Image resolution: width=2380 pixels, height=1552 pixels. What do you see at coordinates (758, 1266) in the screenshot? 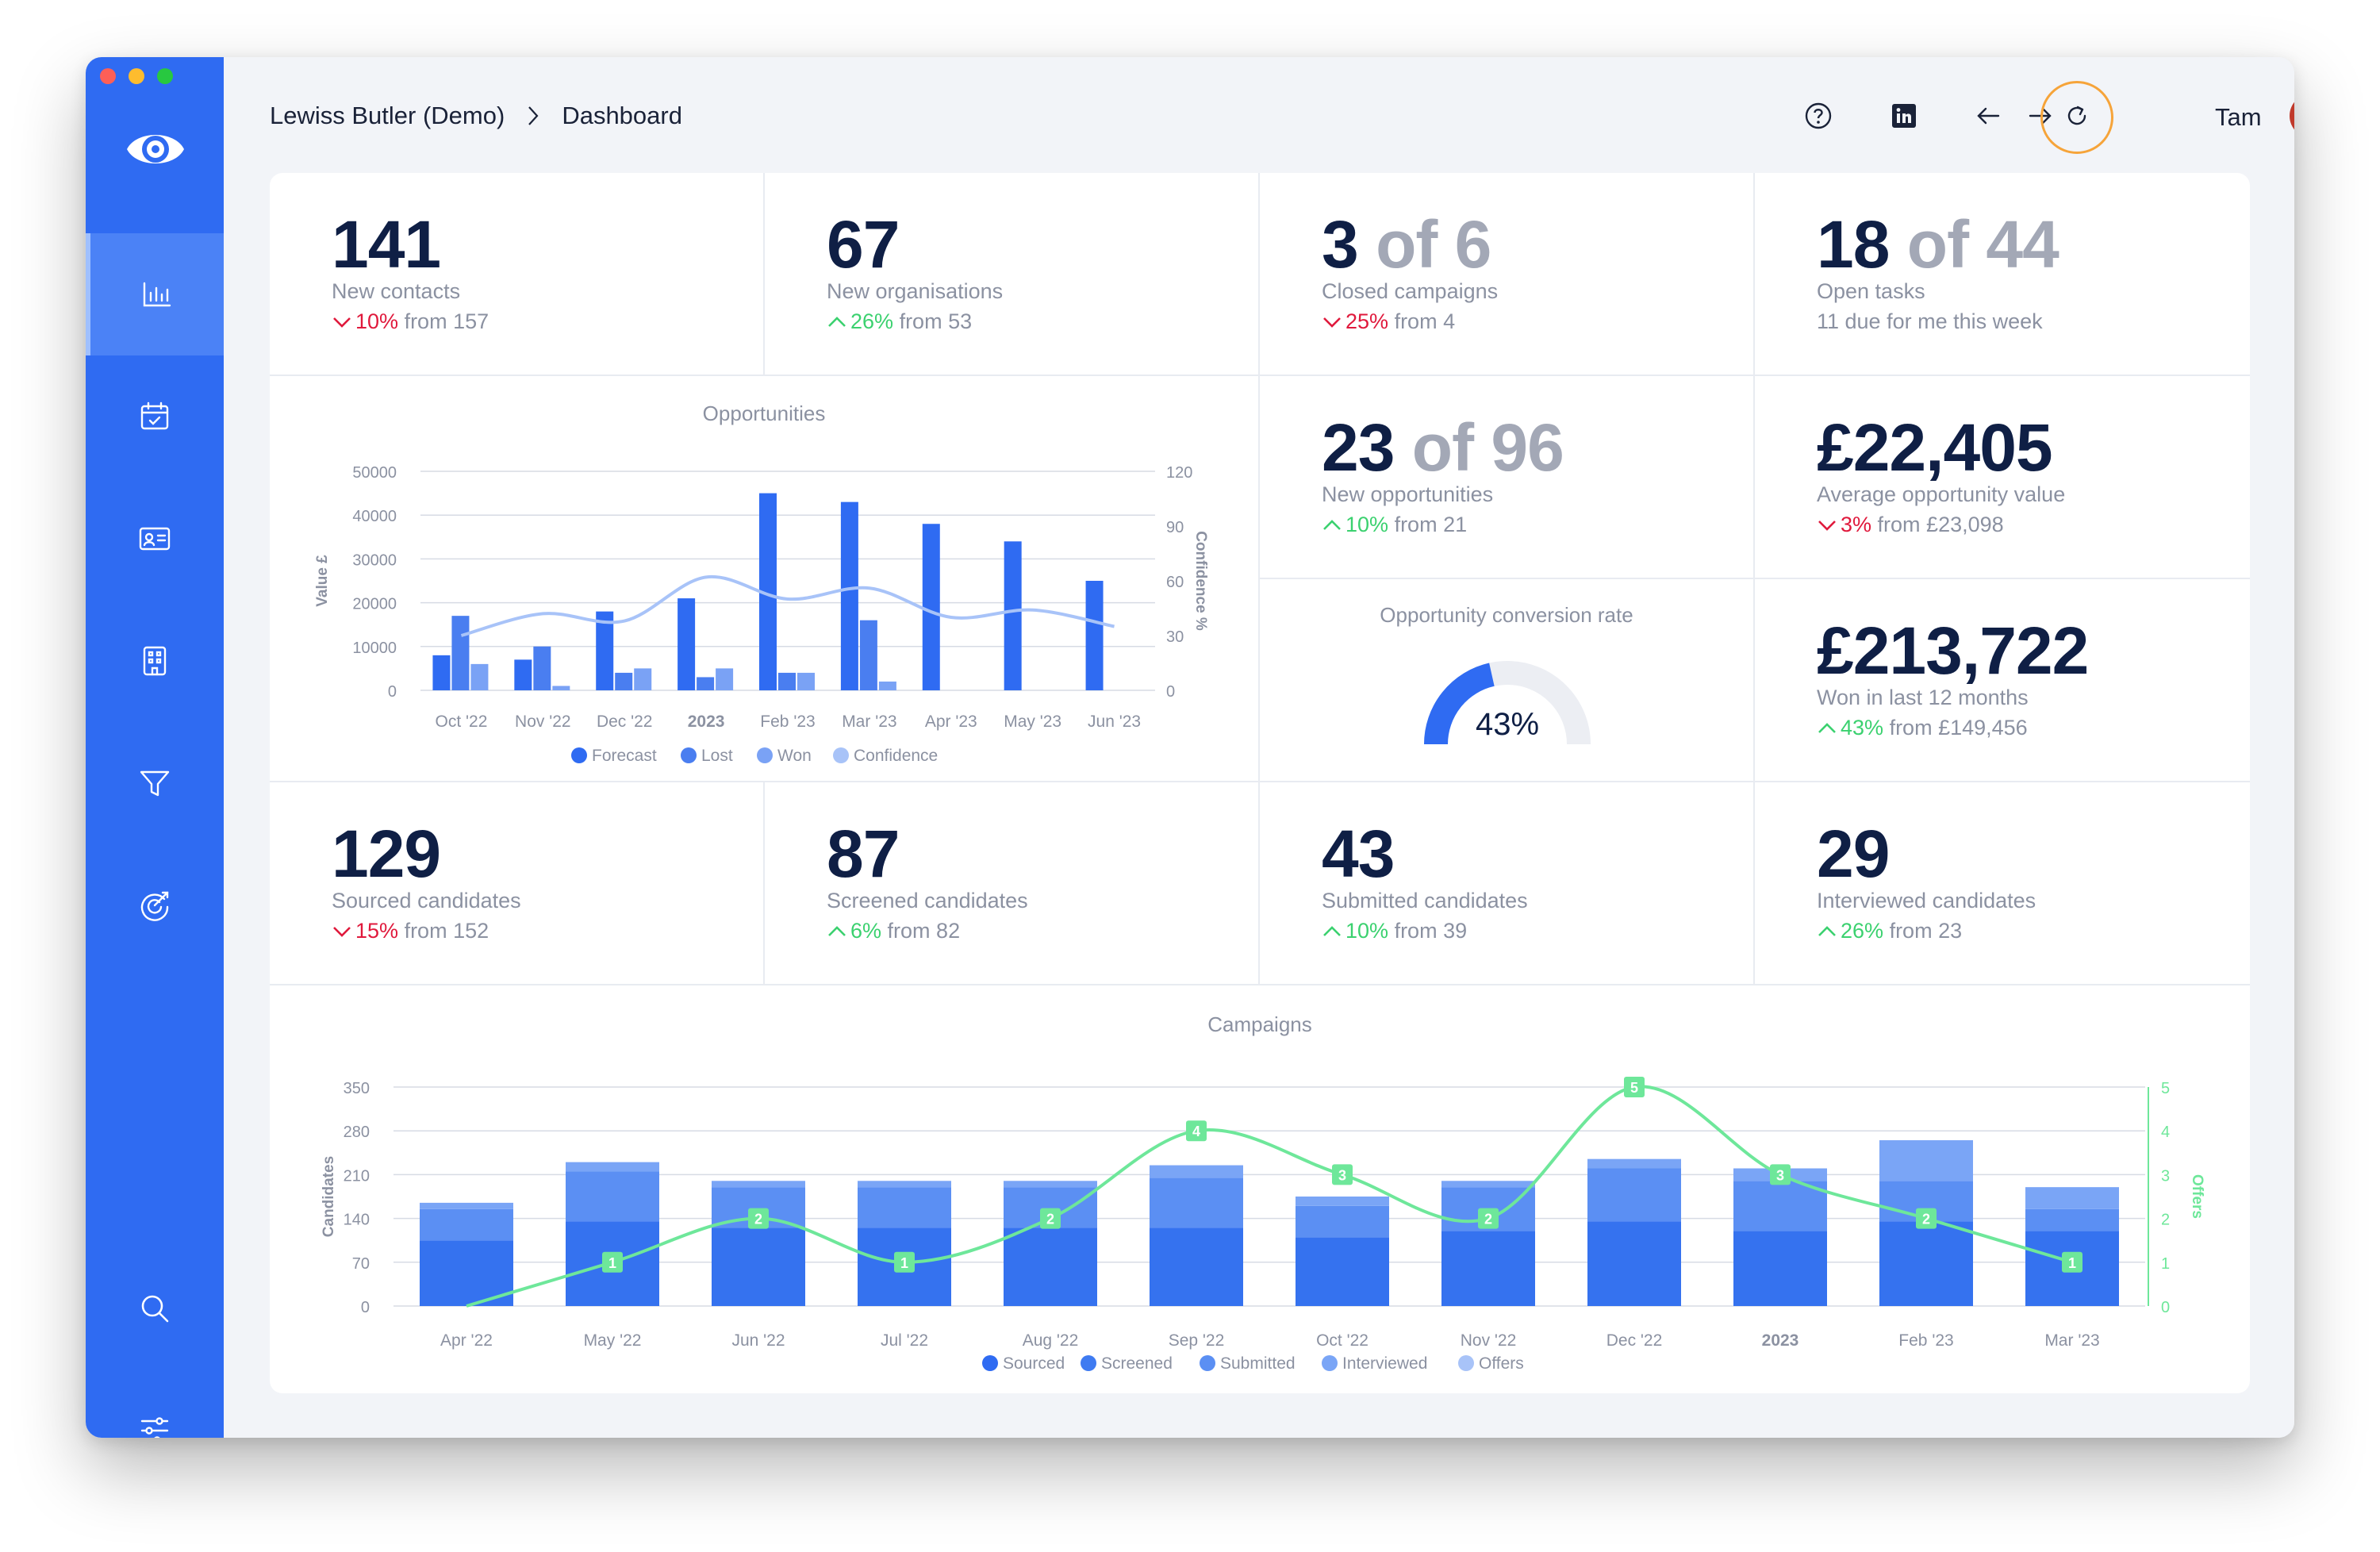
I see `bar-sourced` at bounding box center [758, 1266].